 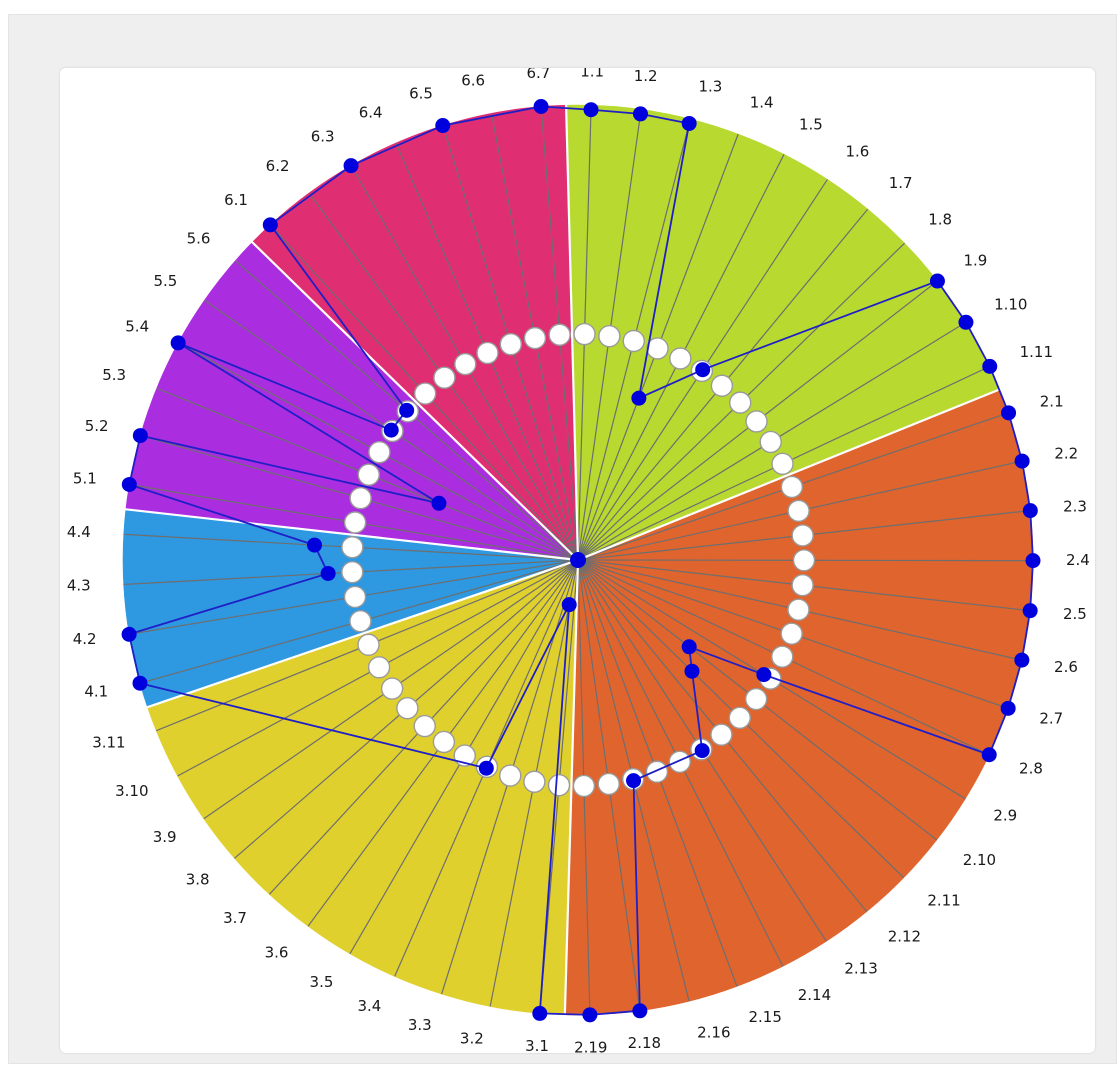 What do you see at coordinates (198, 879) in the screenshot?
I see `category-label-3-8: 3.8` at bounding box center [198, 879].